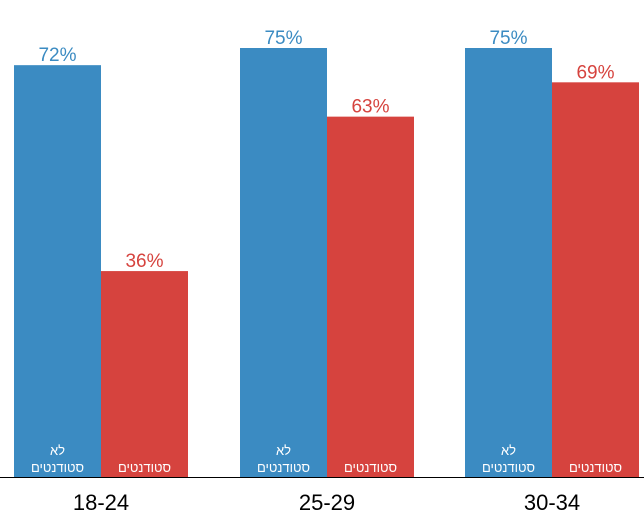  Describe the element at coordinates (595, 72) in the screenshot. I see `value-label-students-30-34: 69%` at that location.